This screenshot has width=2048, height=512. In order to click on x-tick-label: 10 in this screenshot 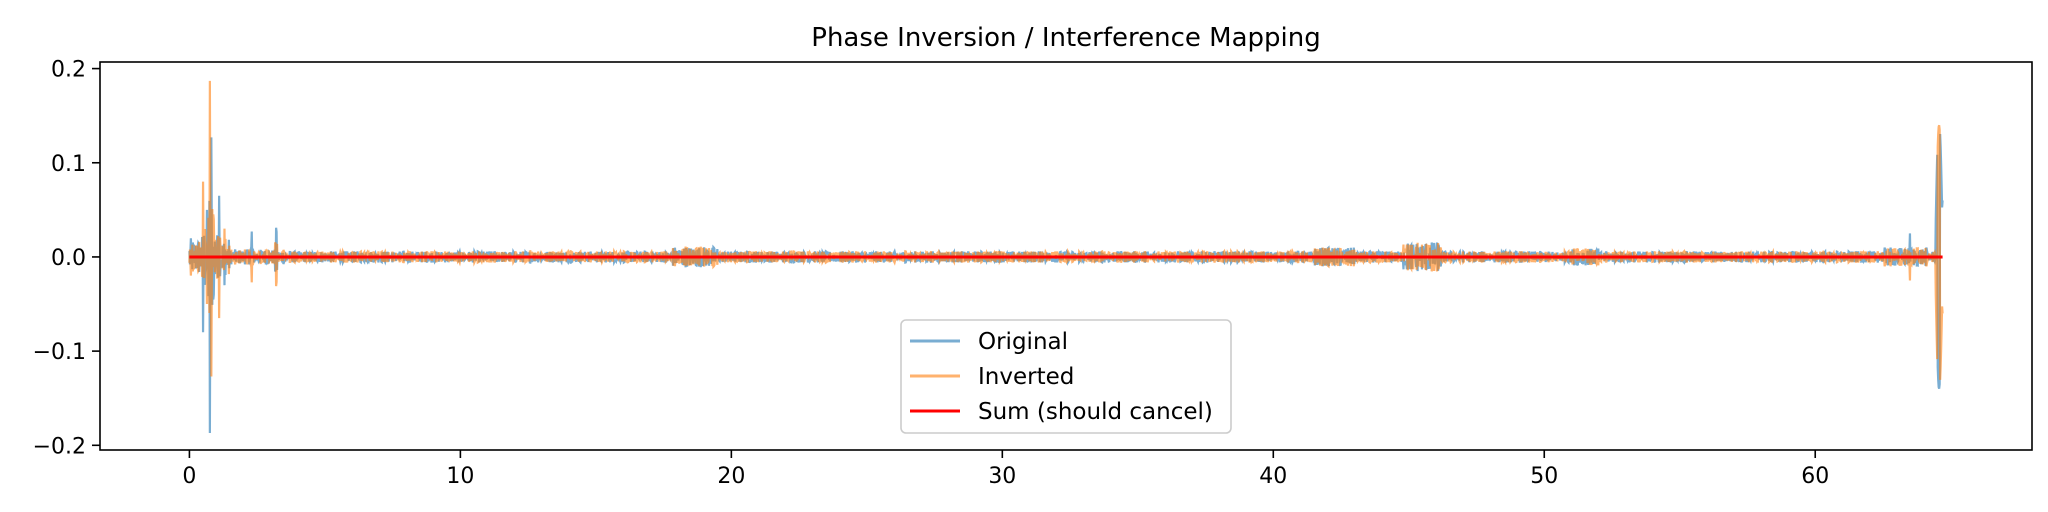, I will do `click(460, 476)`.